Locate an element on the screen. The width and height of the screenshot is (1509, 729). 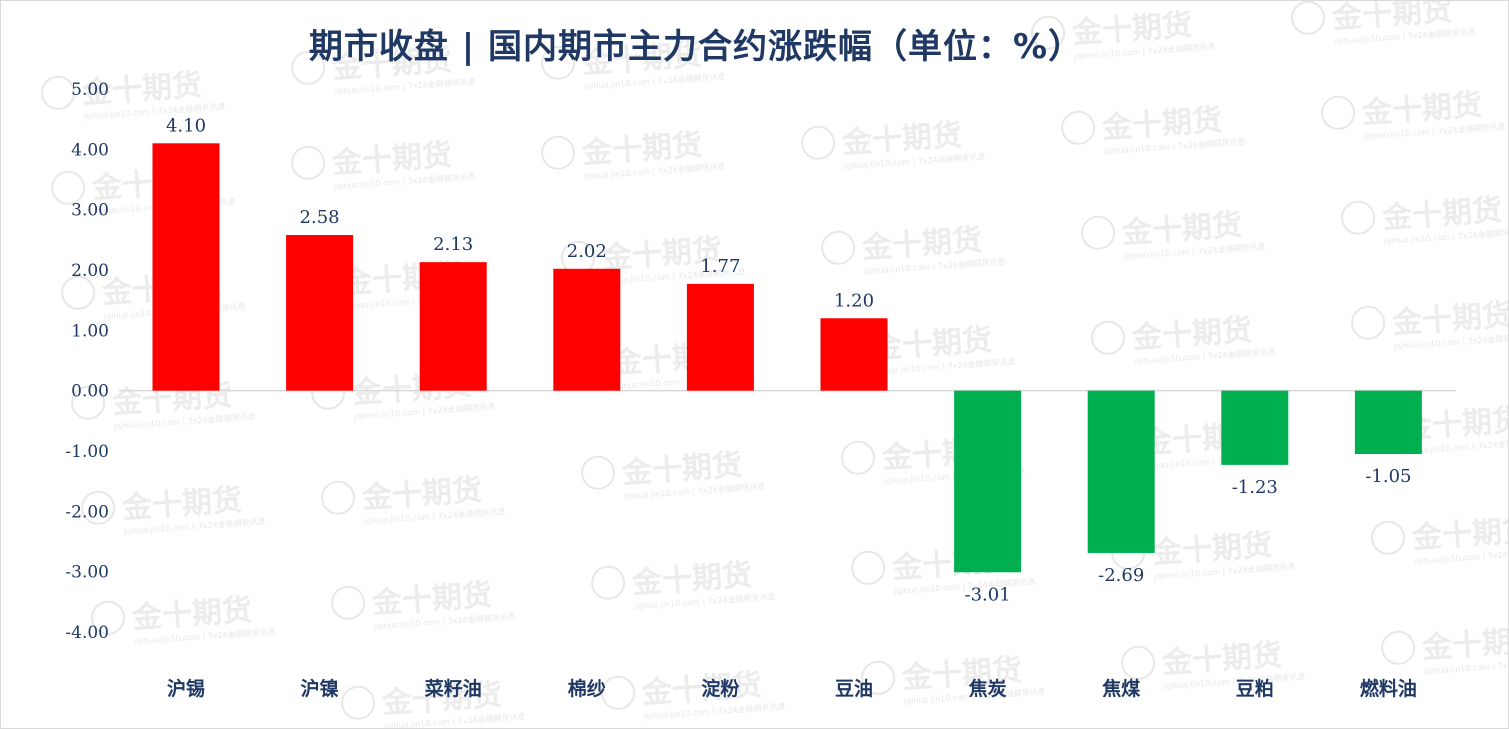
category-label: 燃料油 is located at coordinates (1388, 688).